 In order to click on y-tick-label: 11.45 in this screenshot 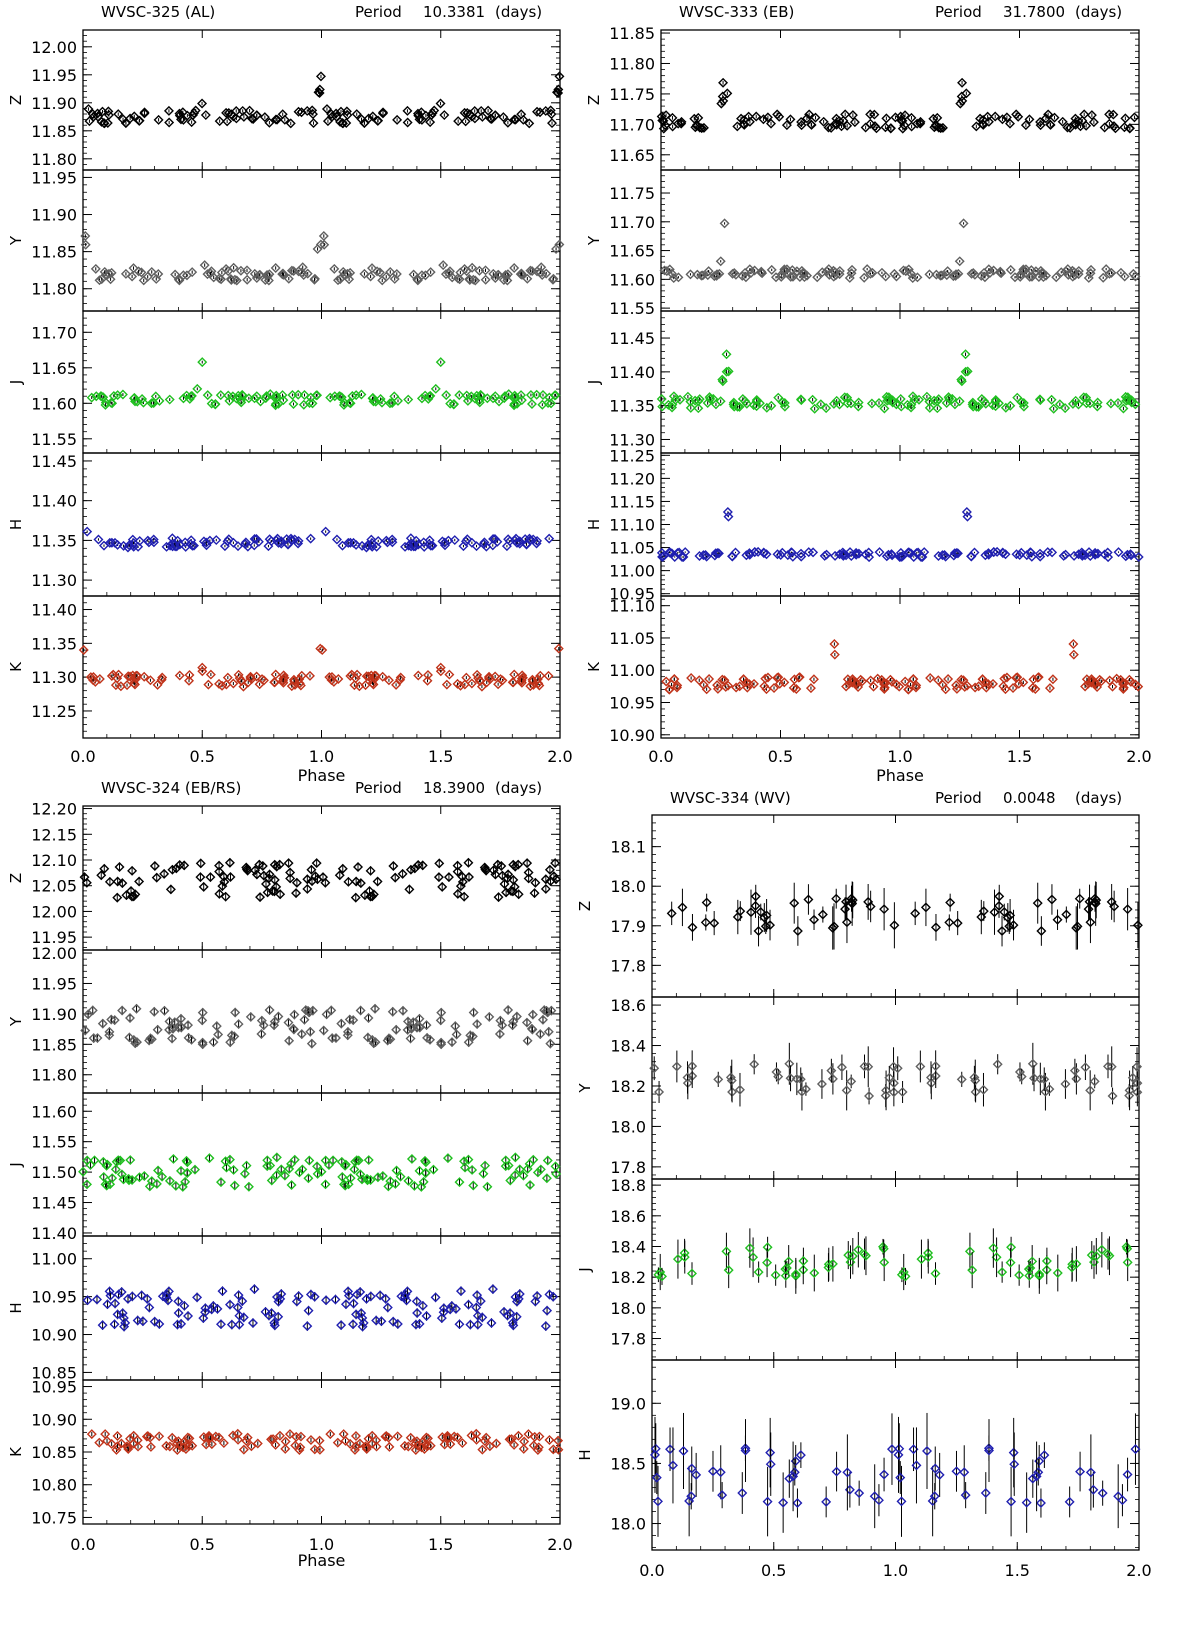, I will do `click(632, 338)`.